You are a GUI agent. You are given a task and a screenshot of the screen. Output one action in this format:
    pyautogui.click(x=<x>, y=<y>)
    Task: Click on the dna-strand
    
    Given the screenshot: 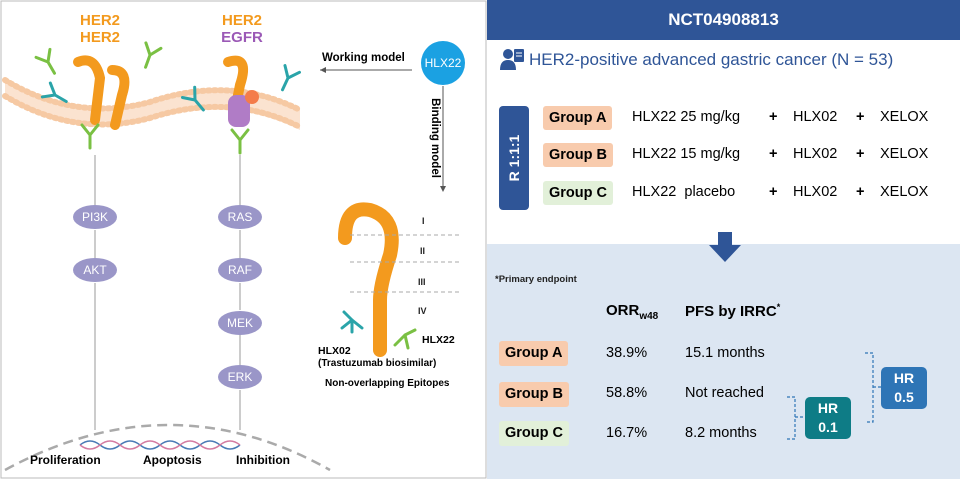 What is the action you would take?
    pyautogui.click(x=160, y=445)
    